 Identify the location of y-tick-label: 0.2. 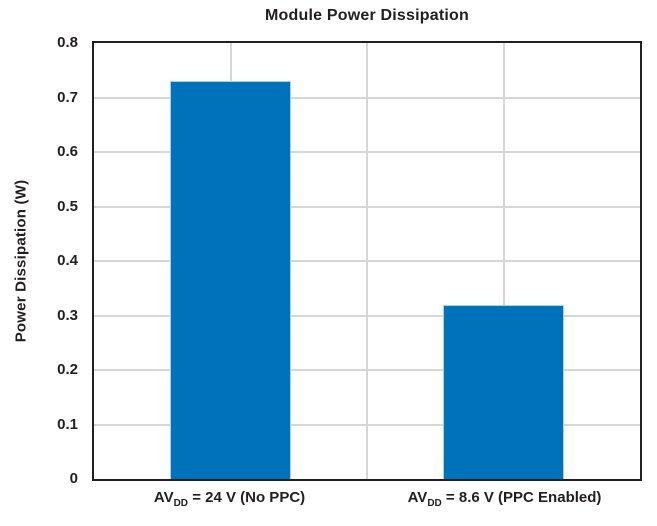
(67, 369).